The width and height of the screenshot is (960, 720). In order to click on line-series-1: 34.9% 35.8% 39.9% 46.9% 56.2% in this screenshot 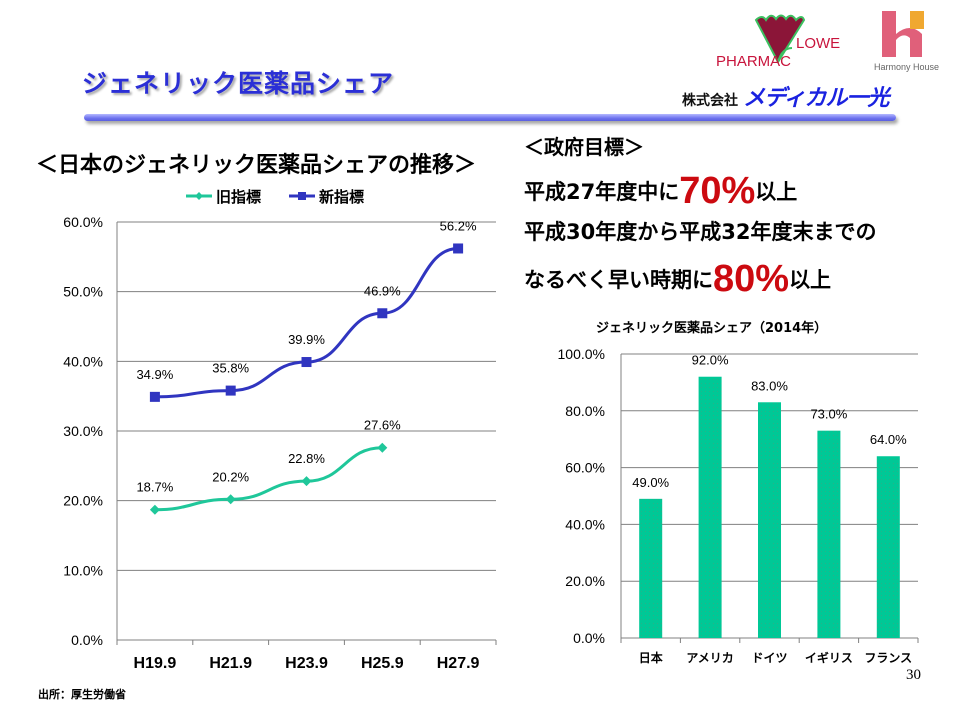, I will do `click(306, 310)`.